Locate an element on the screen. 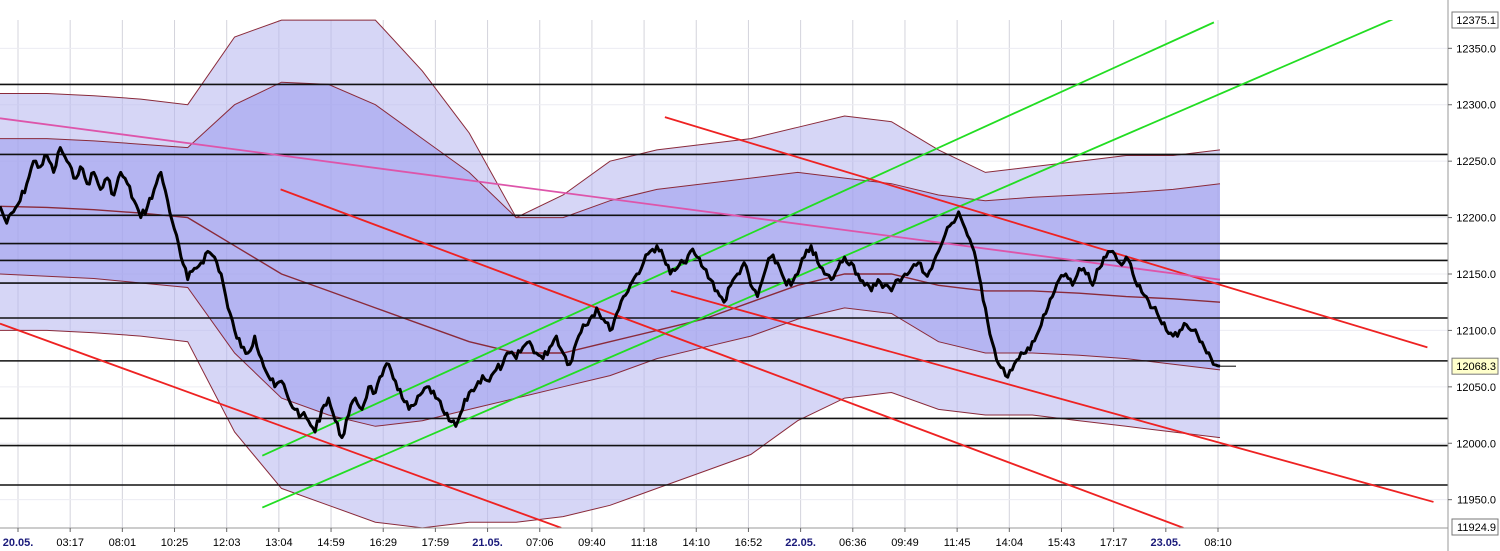 The width and height of the screenshot is (1500, 551). y-tick-label: 12150.0 is located at coordinates (1476, 275).